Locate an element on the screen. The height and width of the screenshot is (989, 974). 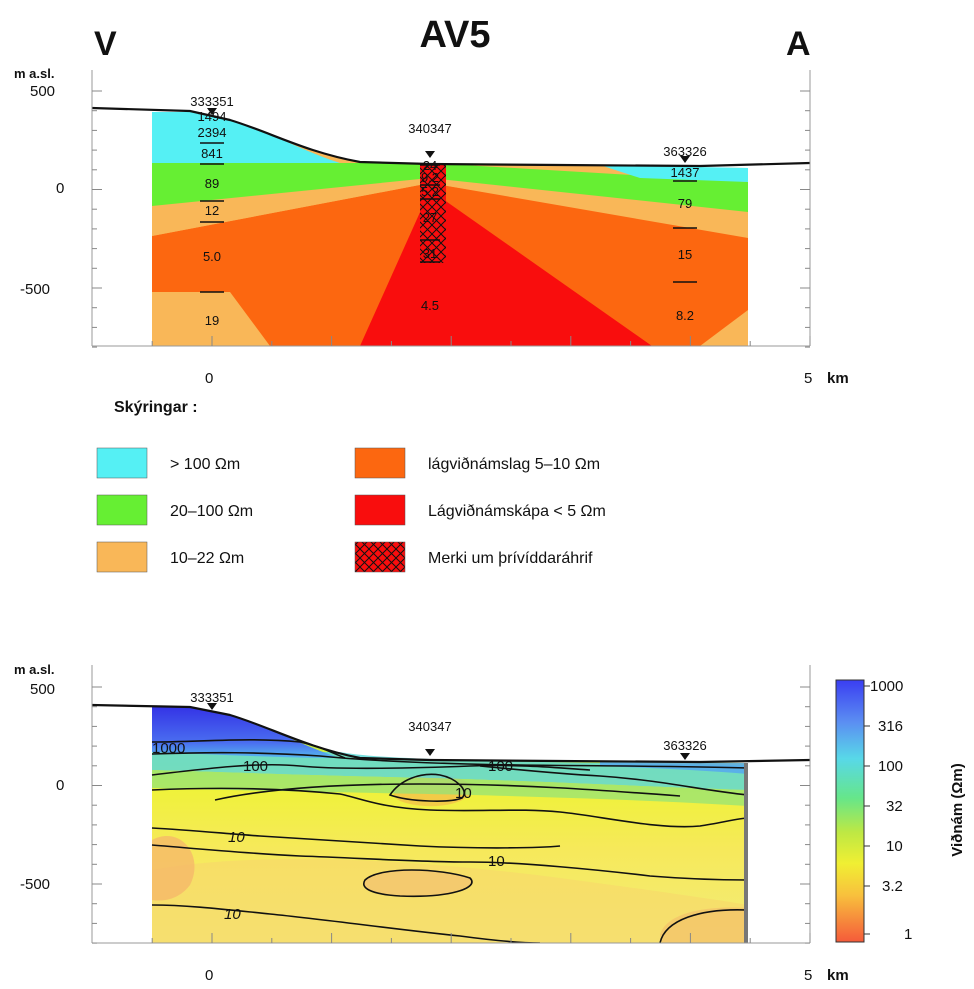
contour-label-10-d: 10 is located at coordinates (232, 914).